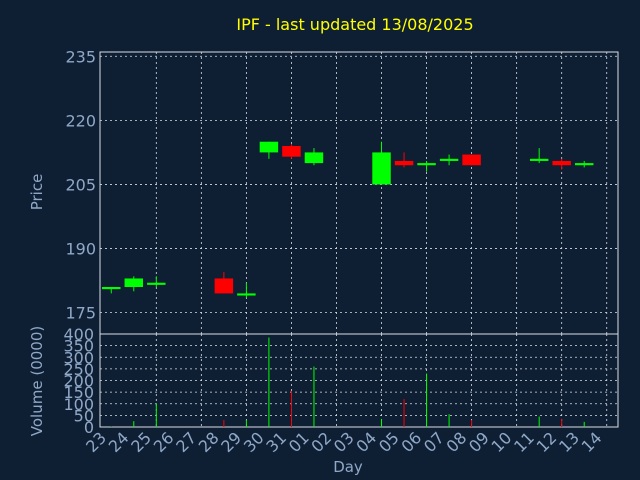  Describe the element at coordinates (78, 369) in the screenshot. I see `volume-tick-label: 250` at that location.